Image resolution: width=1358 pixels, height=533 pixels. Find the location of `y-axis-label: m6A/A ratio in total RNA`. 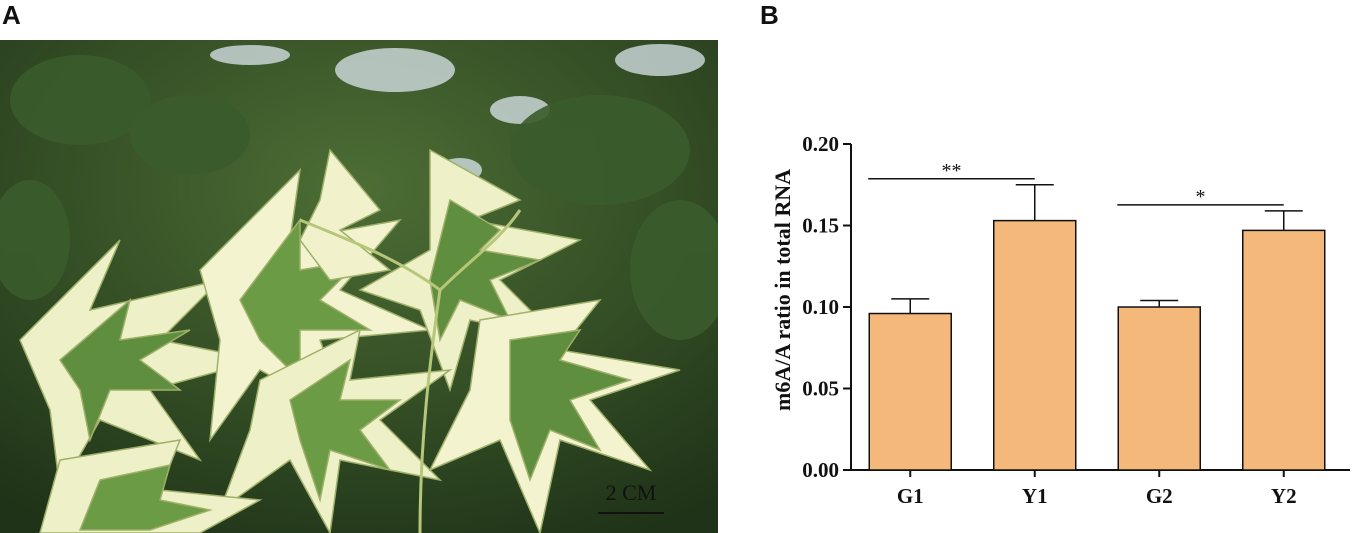

y-axis-label: m6A/A ratio in total RNA is located at coordinates (782, 290).